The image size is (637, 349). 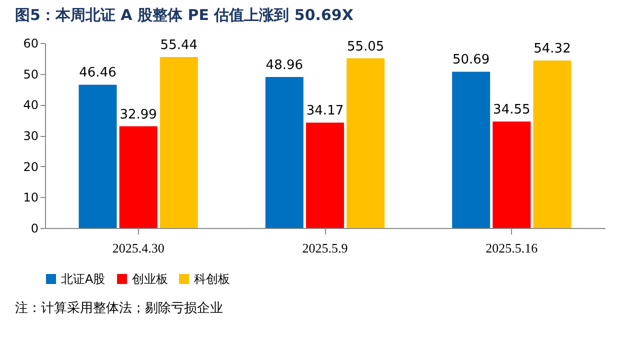 What do you see at coordinates (471, 60) in the screenshot?
I see `data-label: 50.69` at bounding box center [471, 60].